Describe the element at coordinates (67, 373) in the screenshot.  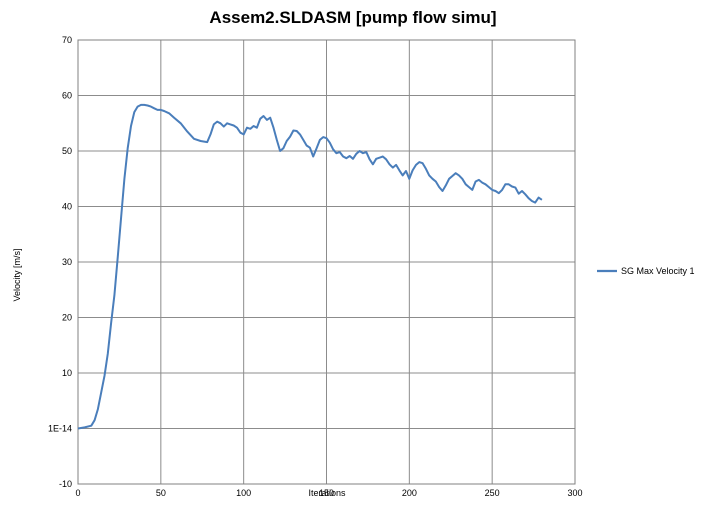
I see `y-tick-label: 10` at that location.